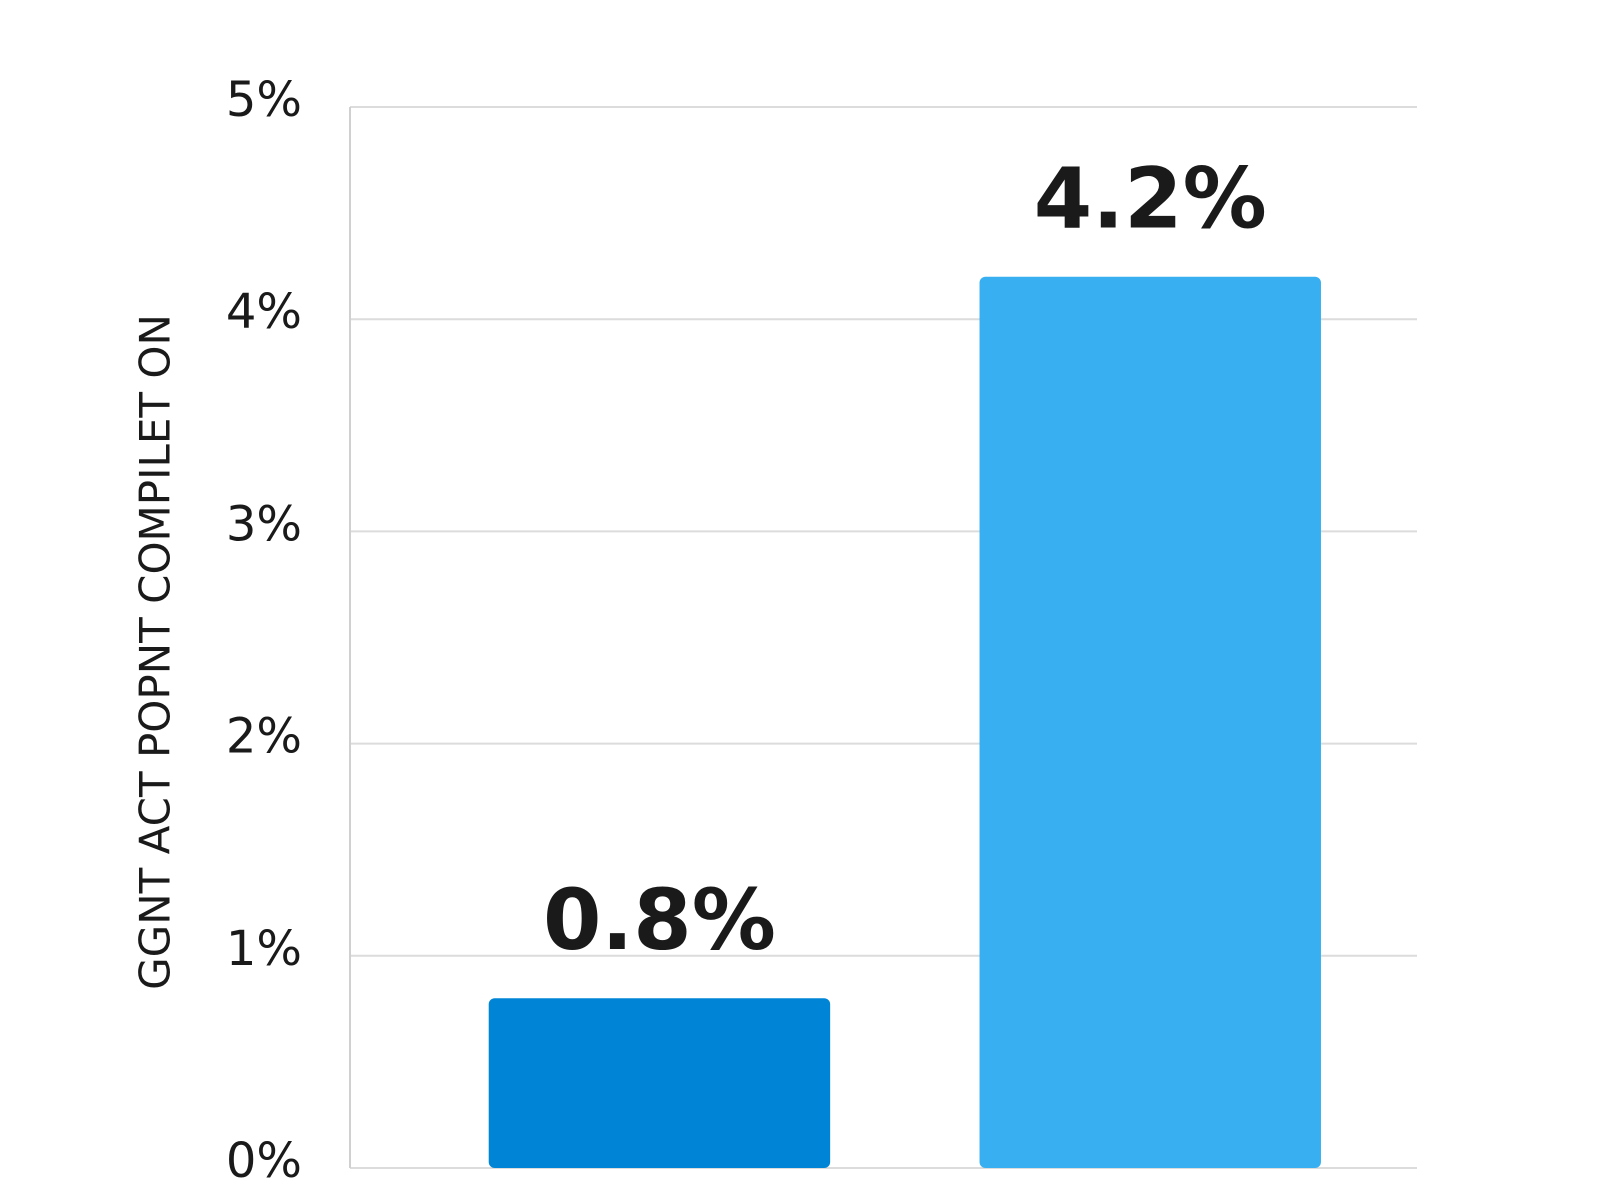 Image resolution: width=1600 pixels, height=1200 pixels. Describe the element at coordinates (659, 920) in the screenshot. I see `value-label: 0.8%` at that location.